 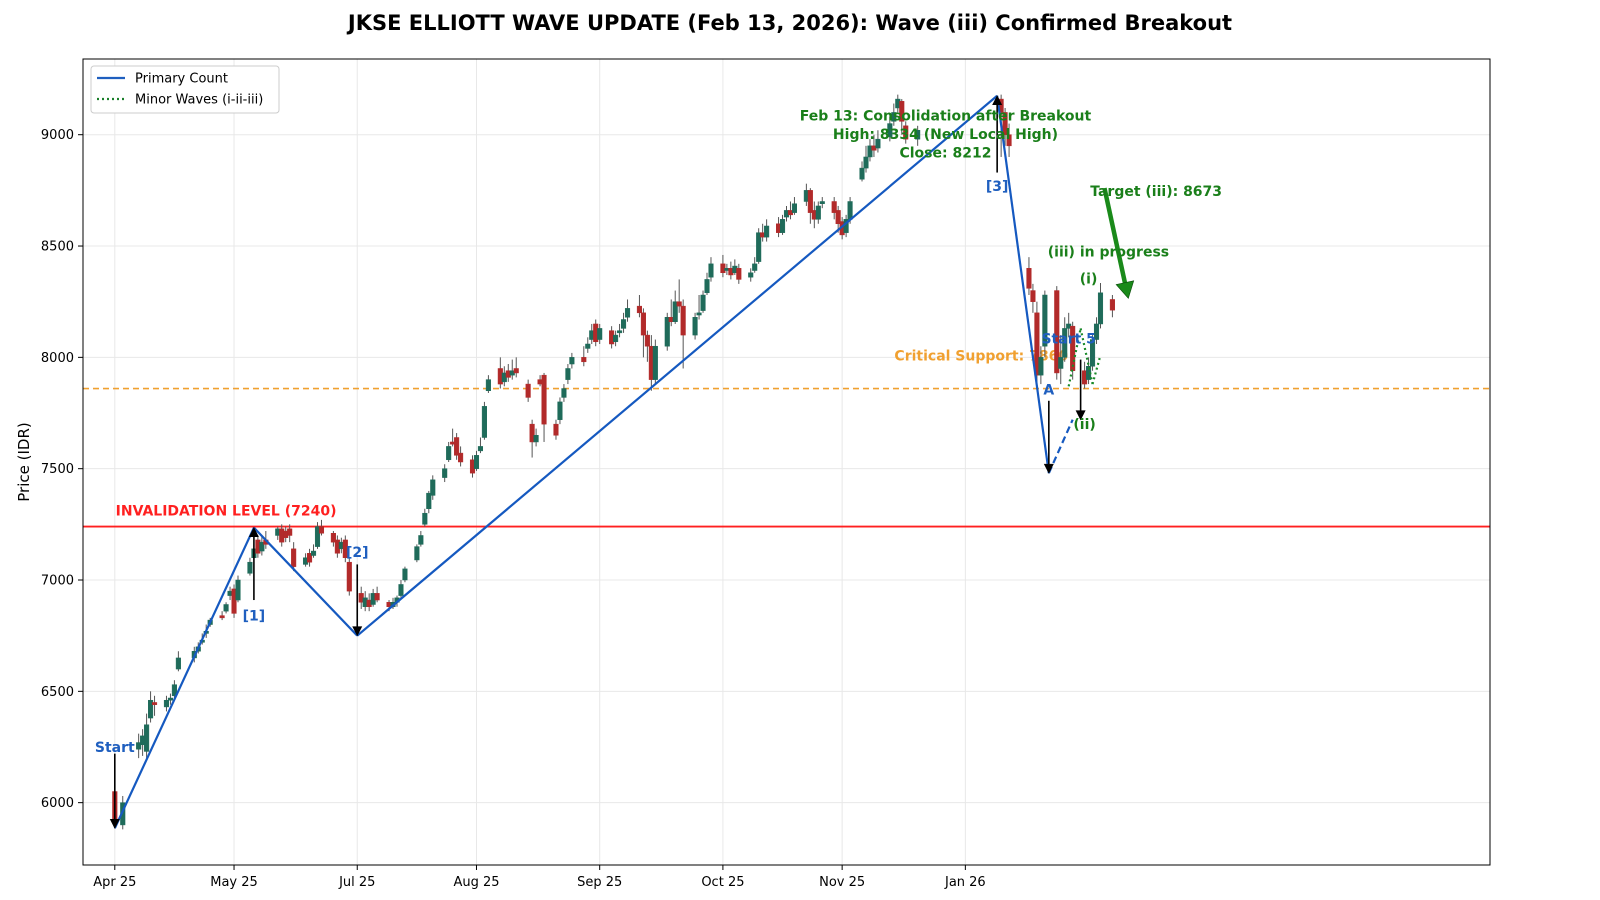 I want to click on wave-label: [1], so click(x=254, y=617).